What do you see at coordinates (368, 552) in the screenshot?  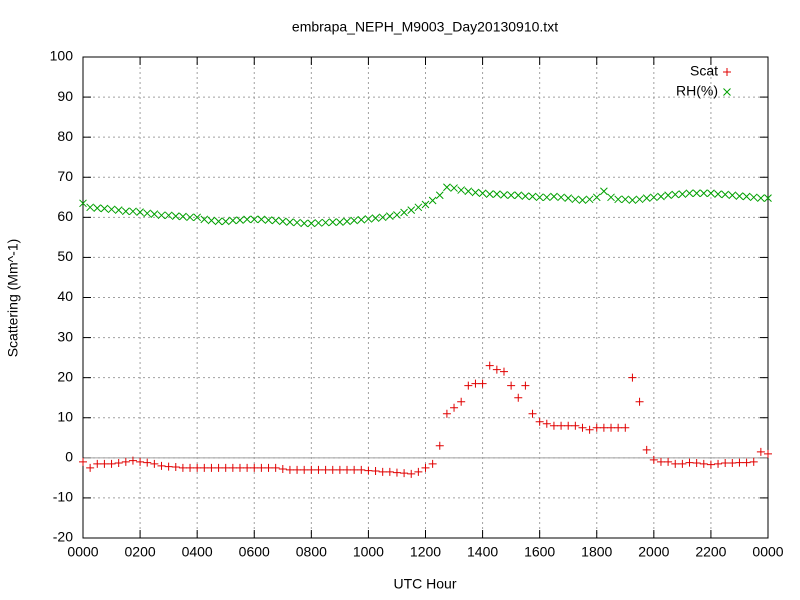 I see `x-tick-label: 1000` at bounding box center [368, 552].